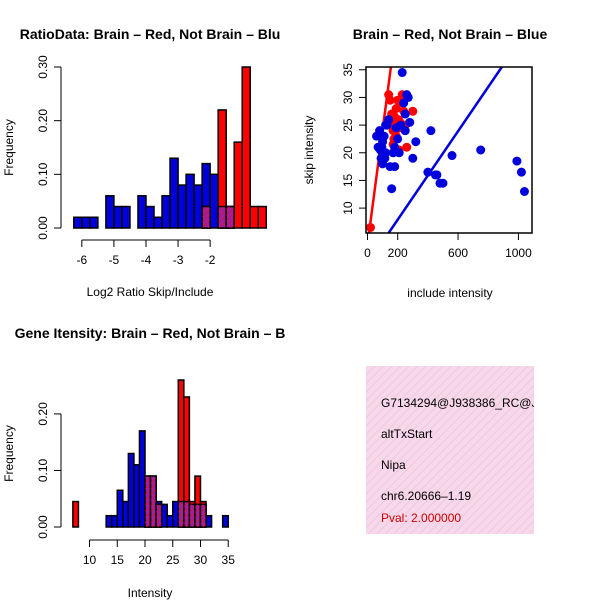 This screenshot has width=600, height=605. Describe the element at coordinates (445, 150) in the screenshot. I see `chart-1-fit-line-blue` at that location.